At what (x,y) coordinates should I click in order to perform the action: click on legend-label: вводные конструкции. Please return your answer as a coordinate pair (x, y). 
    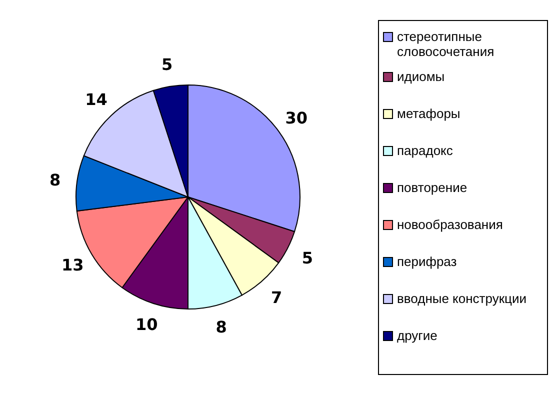
    Looking at the image, I should click on (461, 298).